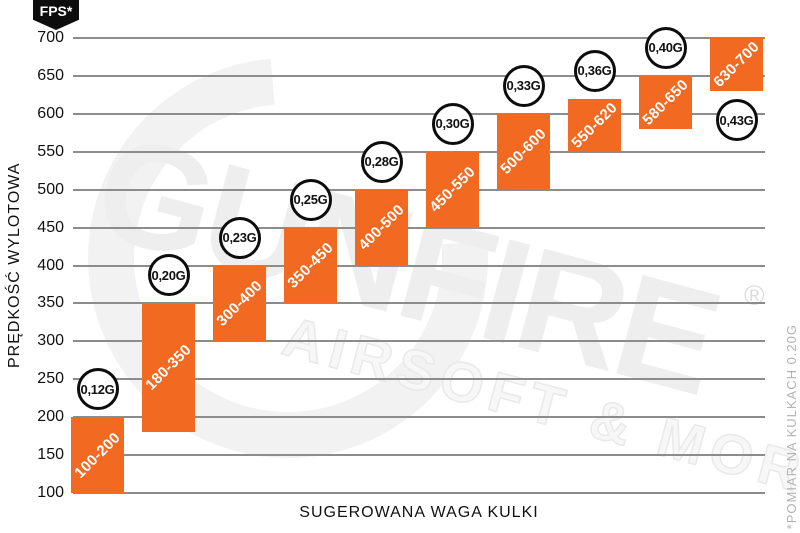  What do you see at coordinates (665, 47) in the screenshot?
I see `bb-weight-badge: 0,40G` at bounding box center [665, 47].